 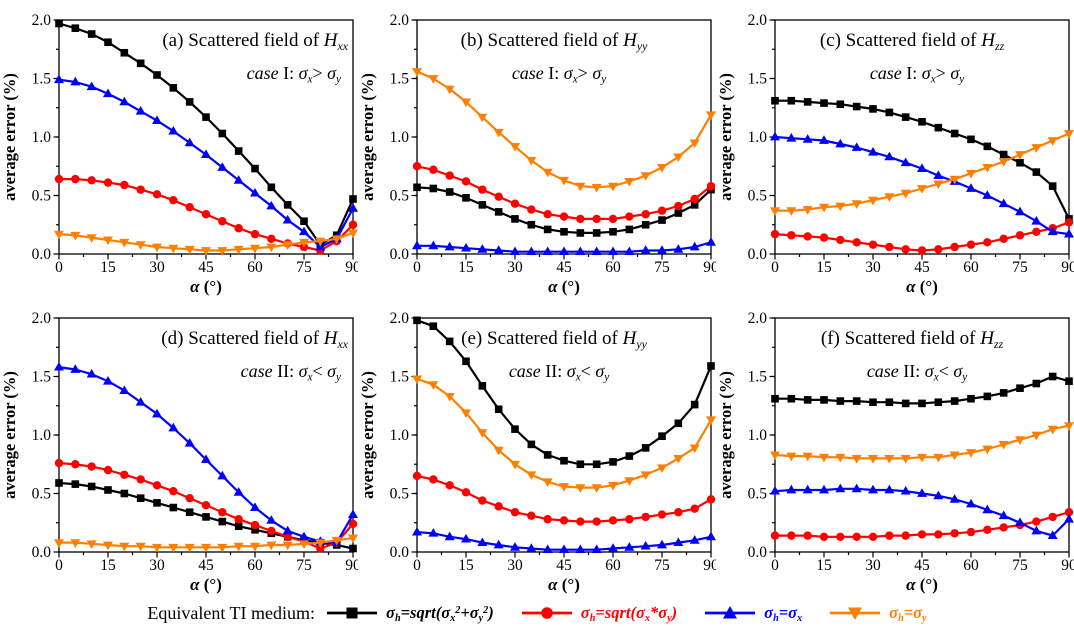 What do you see at coordinates (206, 543) in the screenshot?
I see `series-triangle-down` at bounding box center [206, 543].